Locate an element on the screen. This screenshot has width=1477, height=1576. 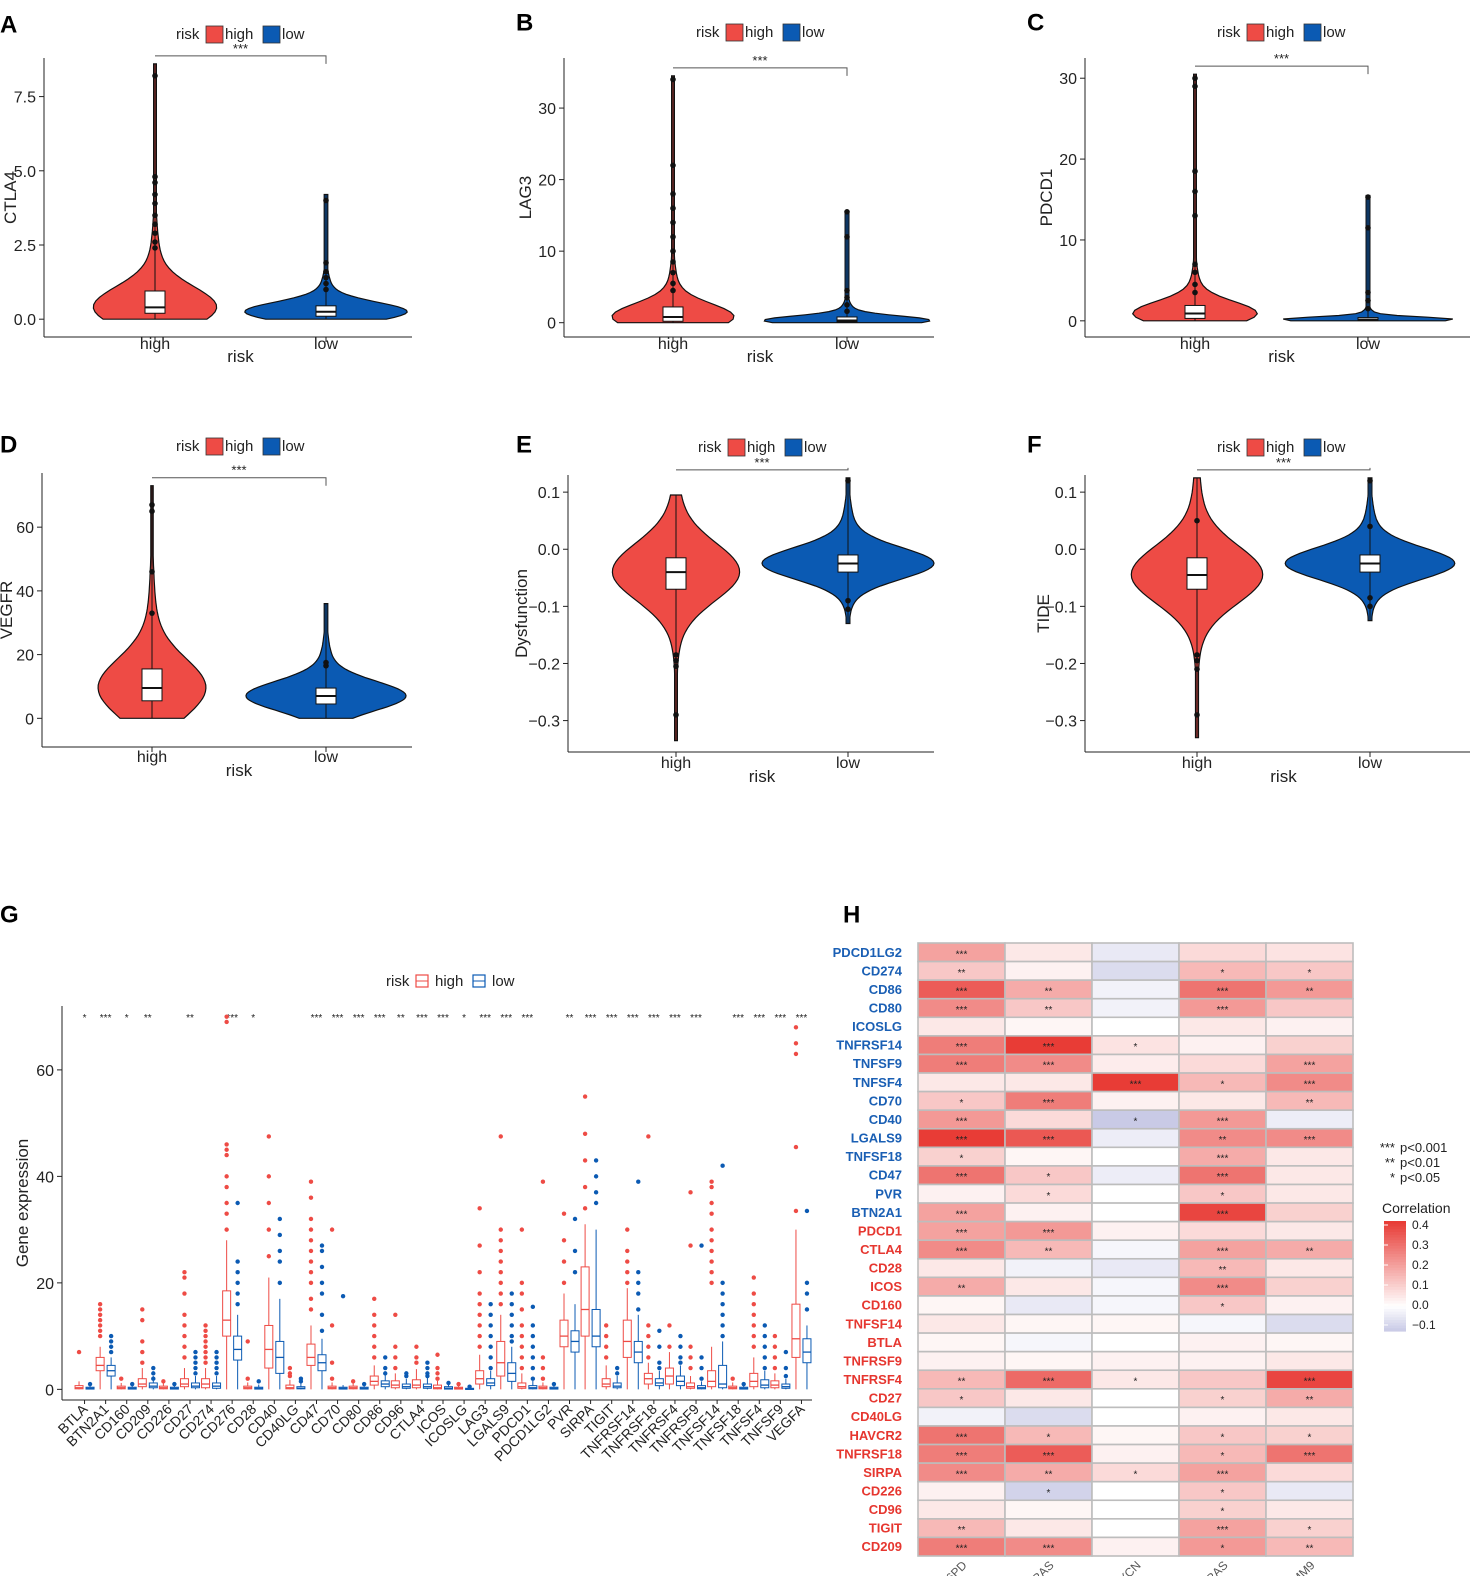
y-tick-label: 30 is located at coordinates (1068, 79).